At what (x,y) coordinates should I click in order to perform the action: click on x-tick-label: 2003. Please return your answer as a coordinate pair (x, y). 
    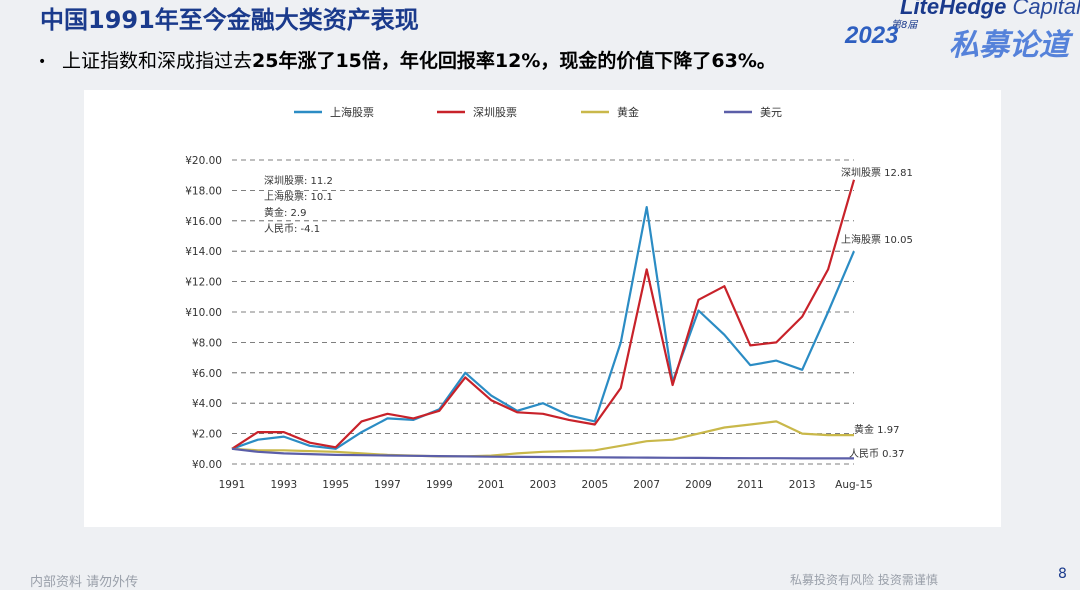
    Looking at the image, I should click on (543, 485).